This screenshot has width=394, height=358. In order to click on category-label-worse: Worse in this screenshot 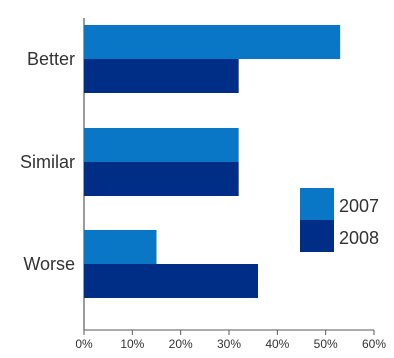, I will do `click(49, 264)`.